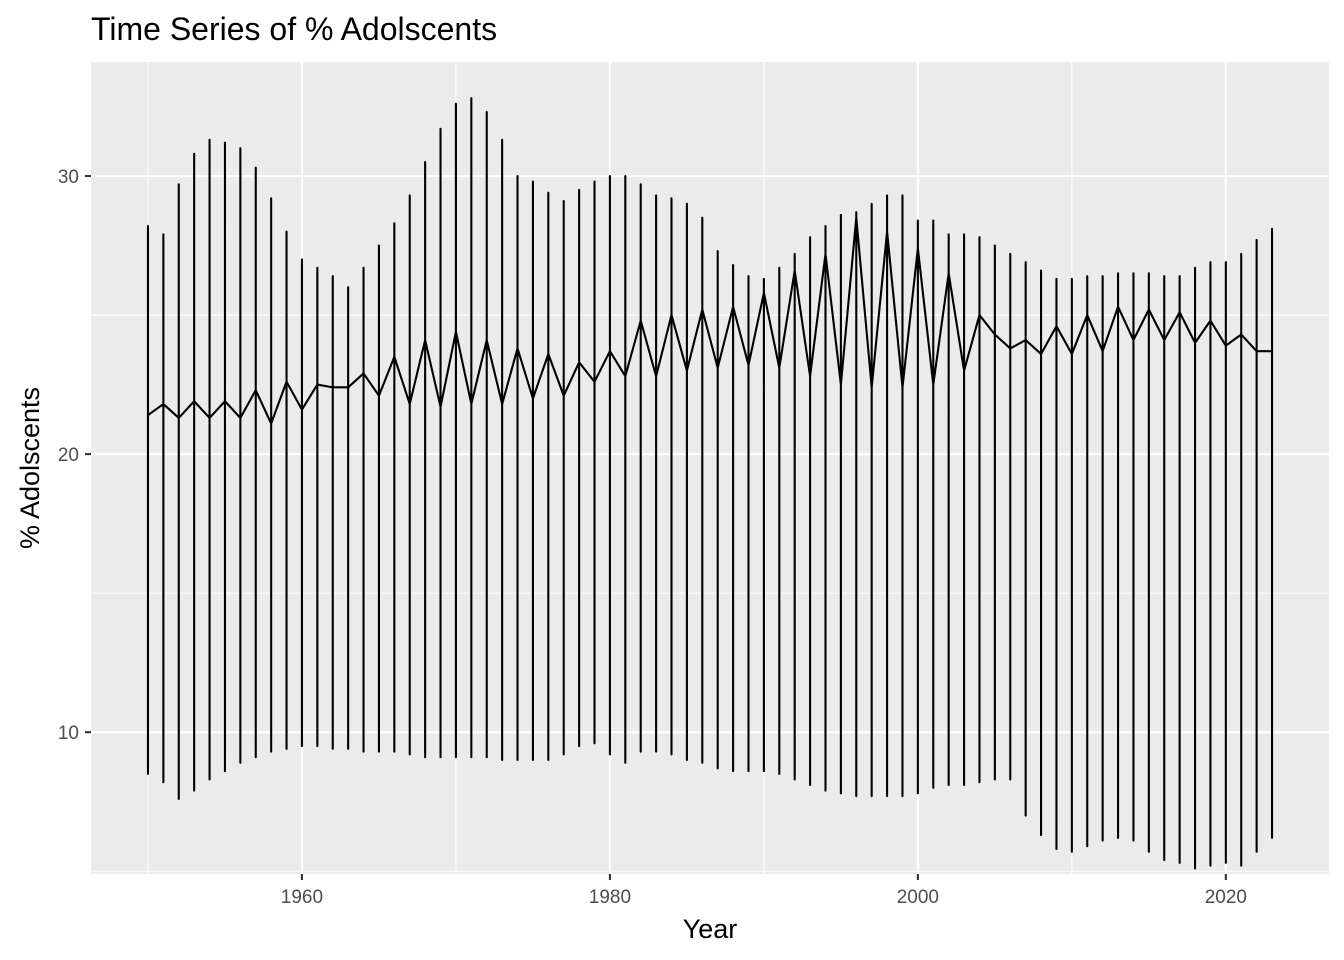  Describe the element at coordinates (610, 897) in the screenshot. I see `x-tick-label: 1980` at that location.